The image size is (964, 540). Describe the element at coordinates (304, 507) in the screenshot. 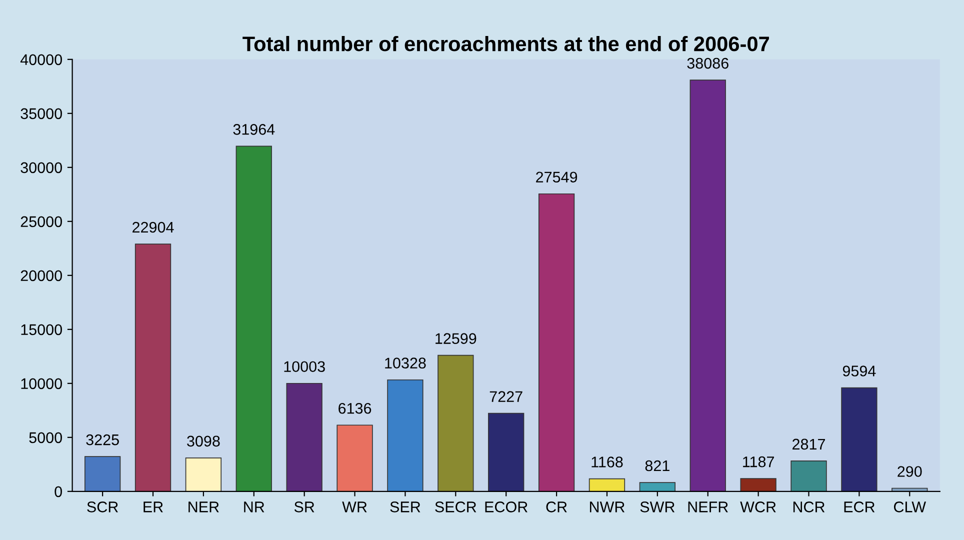

I see `x-tick-label: SR` at that location.